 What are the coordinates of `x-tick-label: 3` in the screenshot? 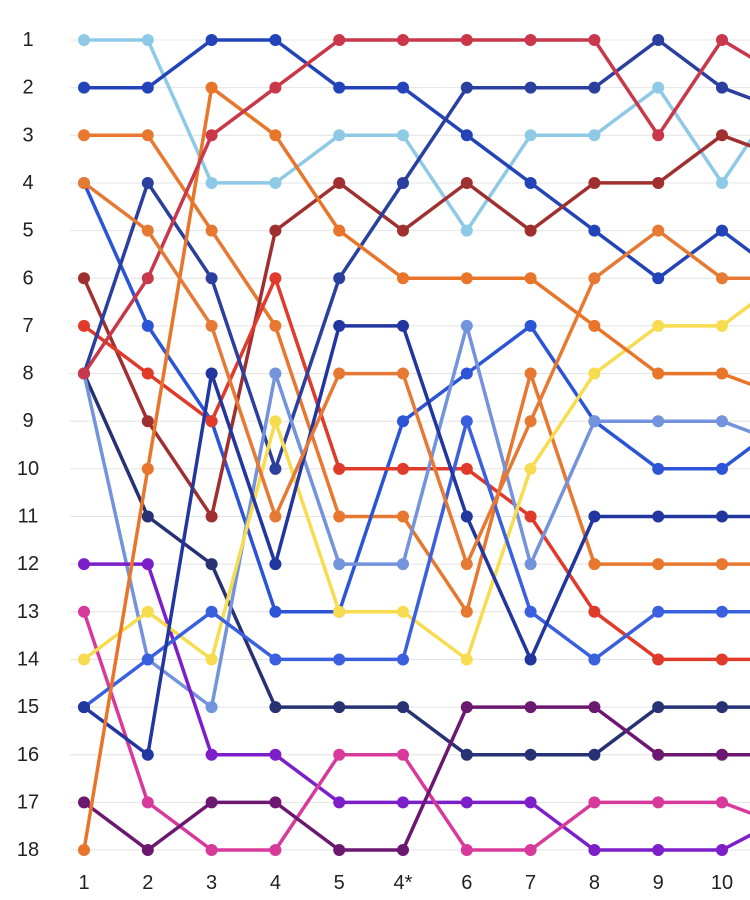 It's located at (211, 883).